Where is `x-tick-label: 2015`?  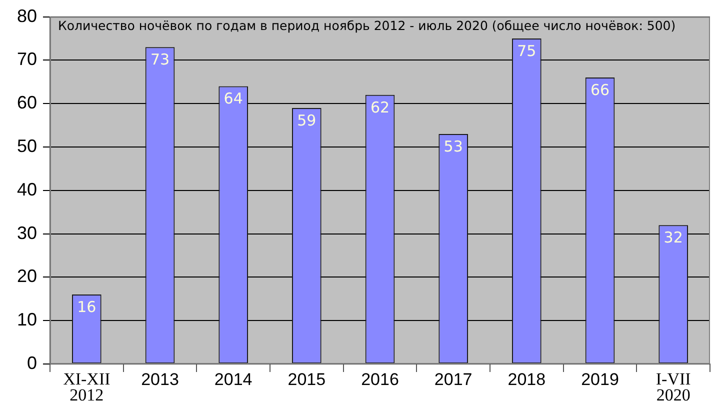
x-tick-label: 2015 is located at coordinates (307, 380).